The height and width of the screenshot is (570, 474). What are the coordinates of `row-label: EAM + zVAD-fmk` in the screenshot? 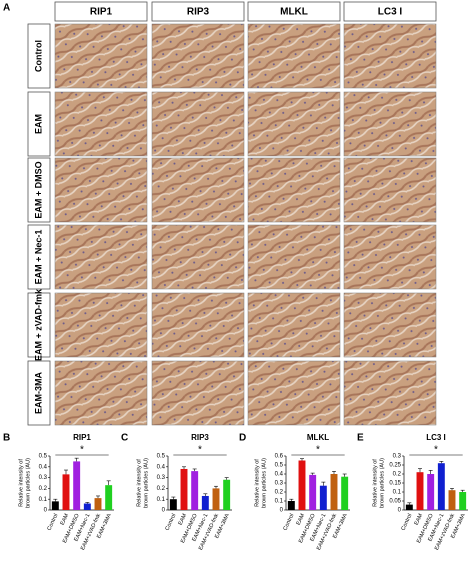 It's located at (38, 324).